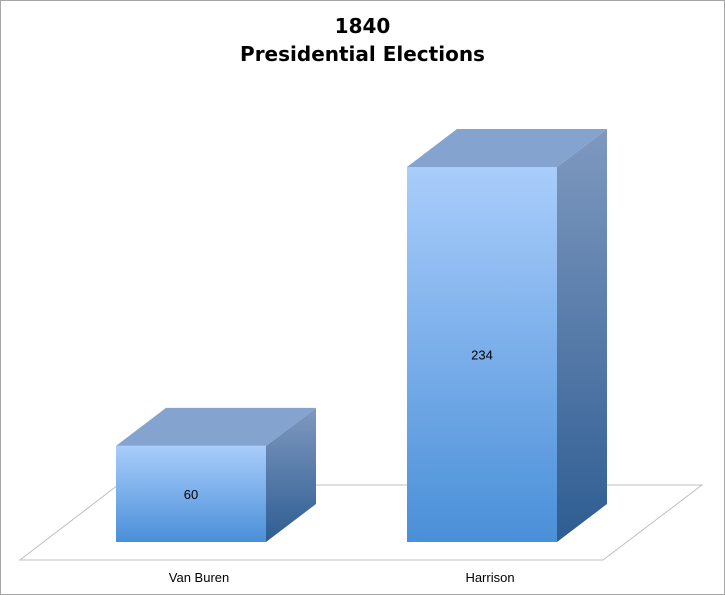 This screenshot has height=595, width=725. I want to click on category-label-van-buren: Van Buren, so click(199, 577).